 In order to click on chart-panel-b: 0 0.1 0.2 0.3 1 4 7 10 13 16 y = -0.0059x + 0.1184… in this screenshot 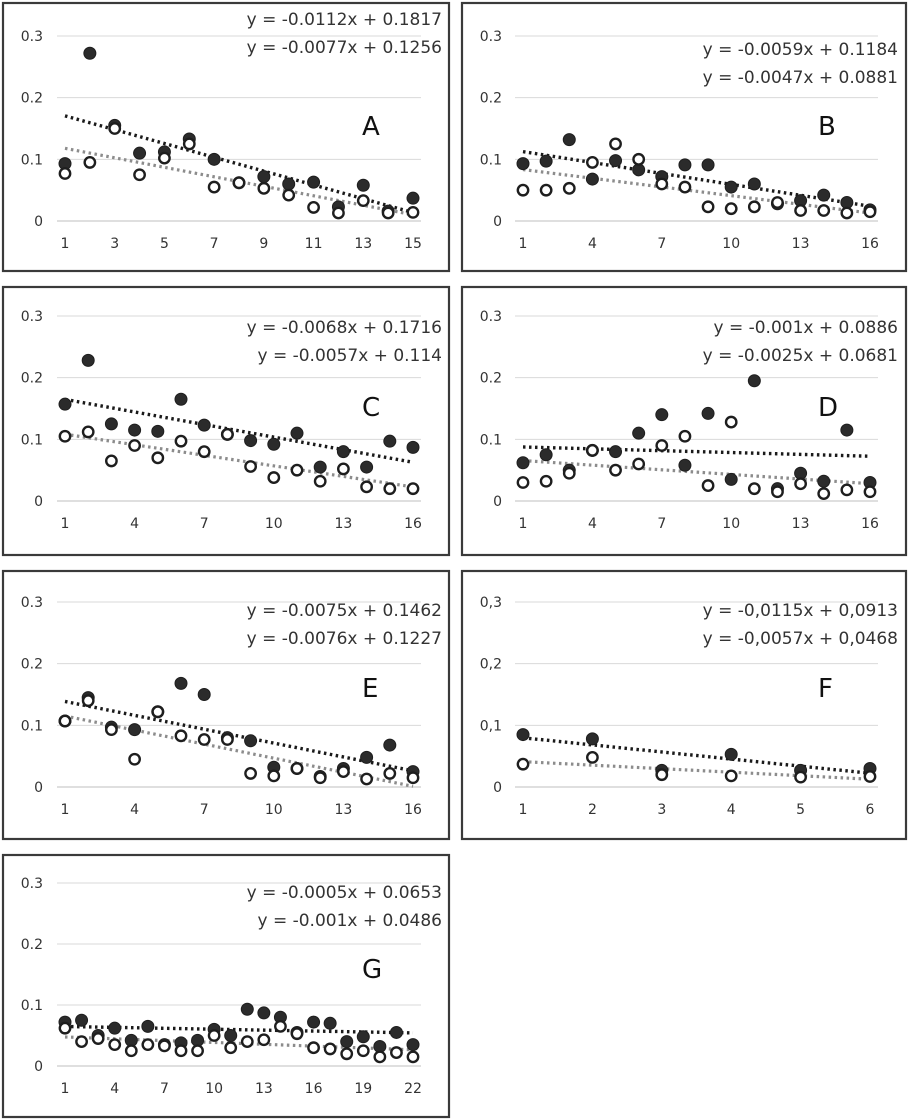, I will do `click(684, 137)`.